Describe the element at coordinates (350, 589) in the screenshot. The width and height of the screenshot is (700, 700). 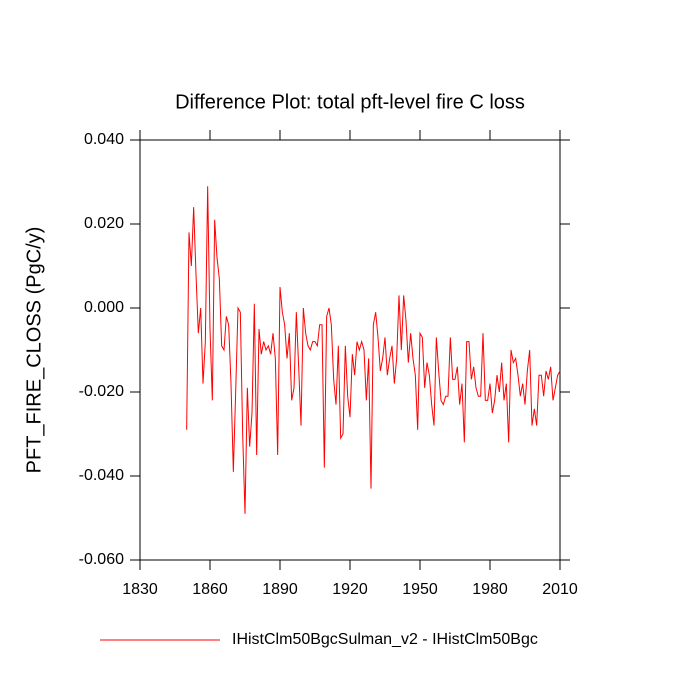
I see `x-tick-label: 1920` at that location.